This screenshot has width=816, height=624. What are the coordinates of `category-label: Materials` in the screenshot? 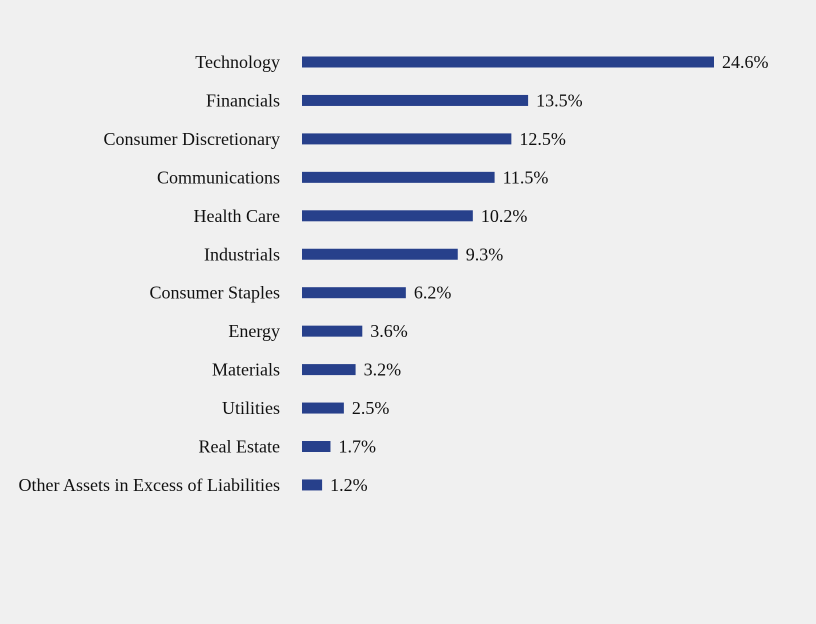 It's located at (246, 370).